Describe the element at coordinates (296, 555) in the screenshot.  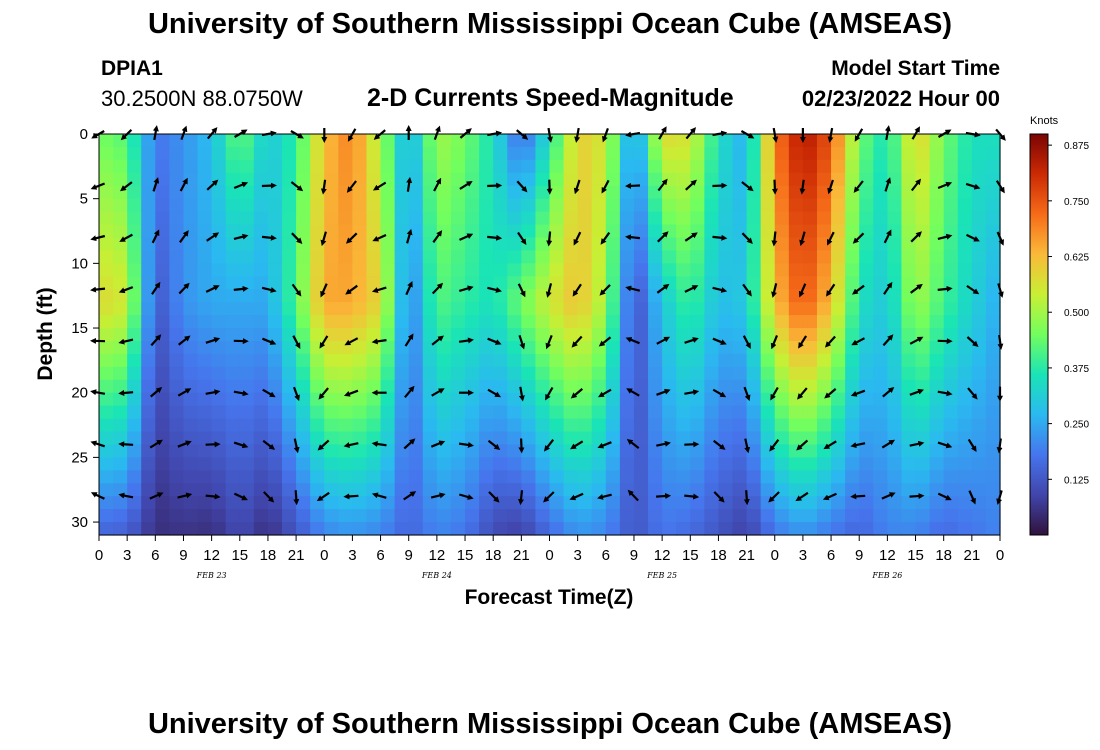
I see `x-tick-label: 21` at that location.